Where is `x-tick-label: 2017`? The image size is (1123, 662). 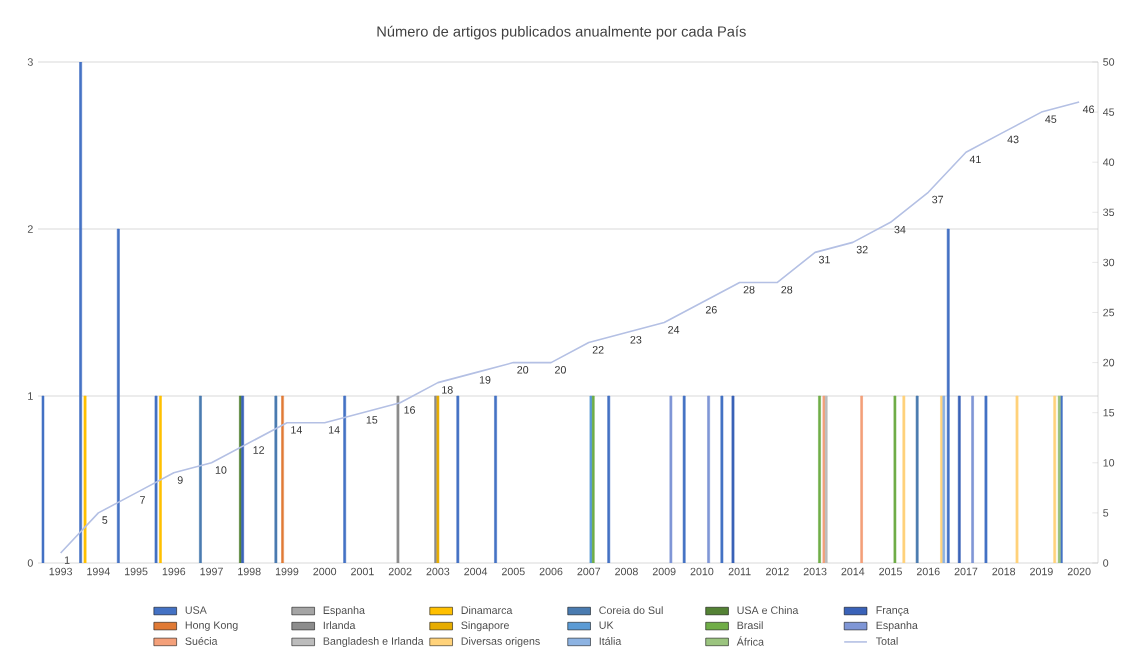 x-tick-label: 2017 is located at coordinates (966, 571).